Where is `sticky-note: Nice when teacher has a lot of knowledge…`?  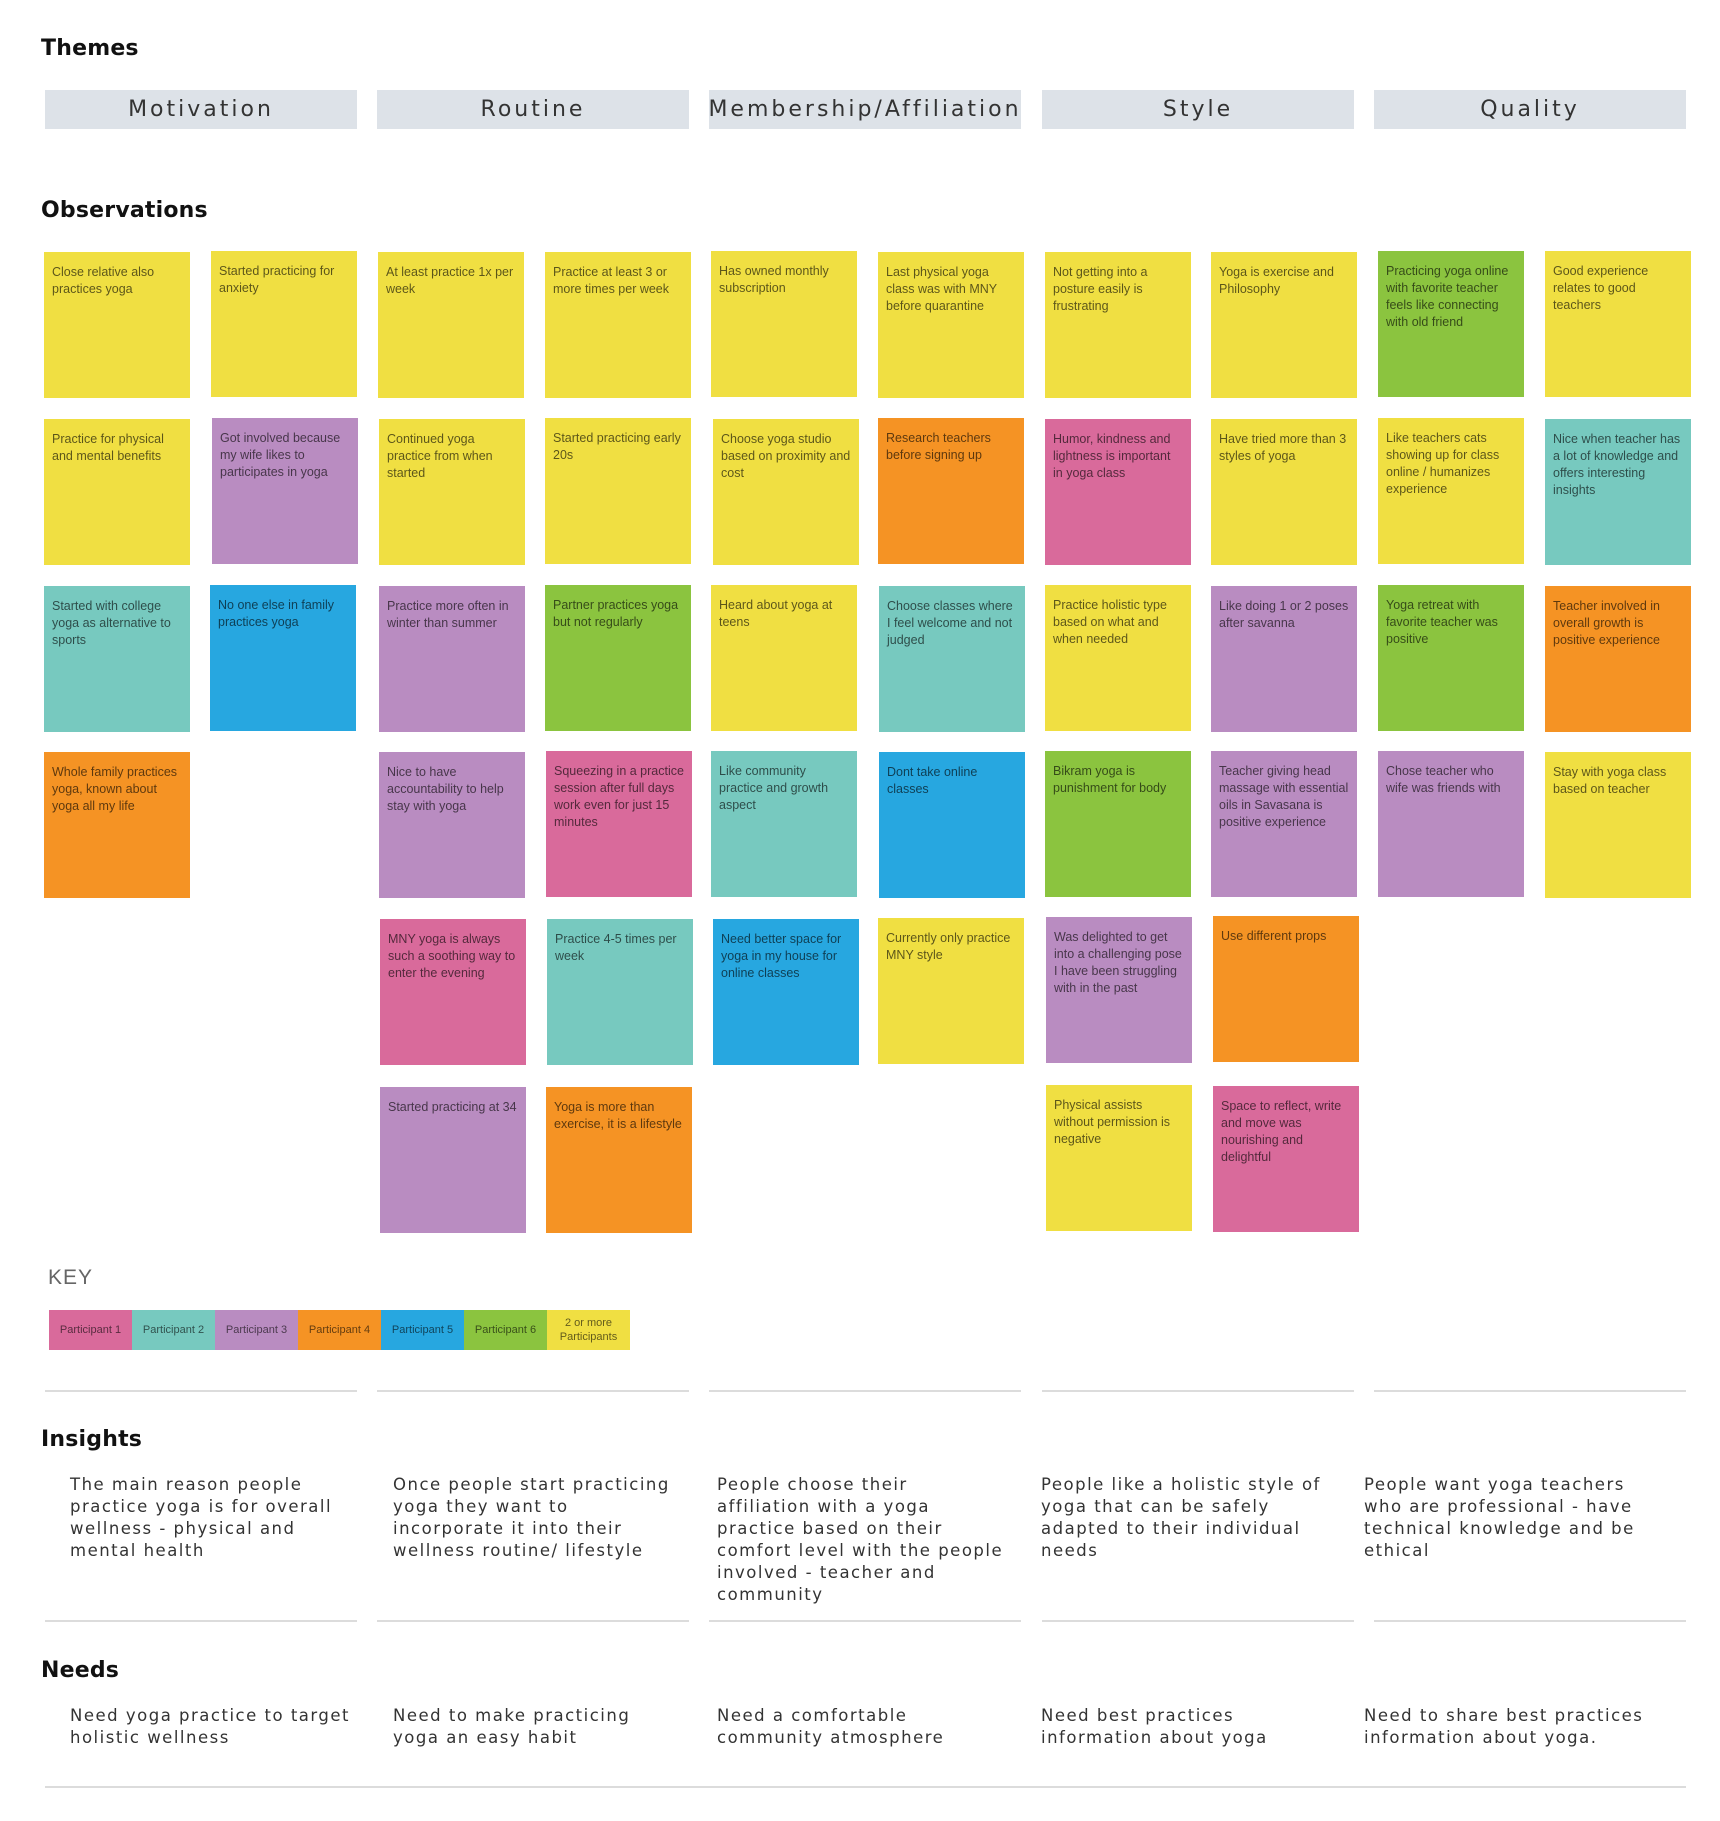 sticky-note: Nice when teacher has a lot of knowledge… is located at coordinates (1618, 492).